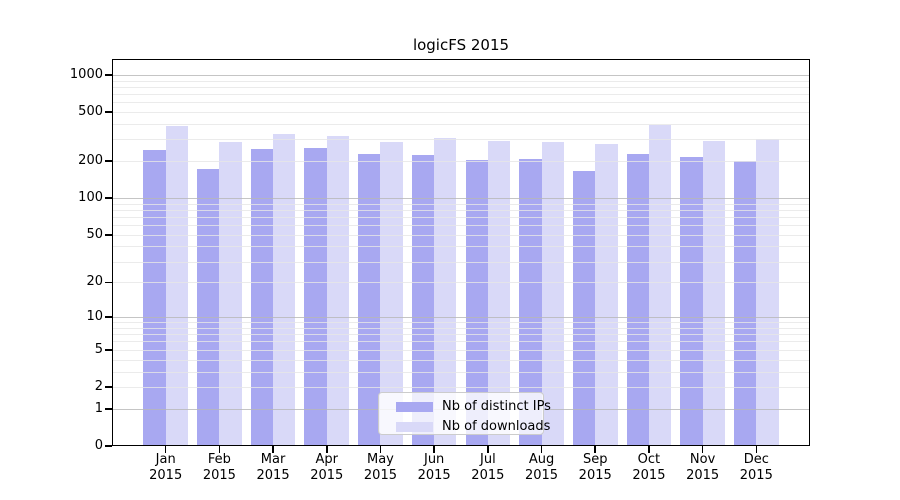 This screenshot has height=500, width=900. I want to click on x-tick-label-mar: Mar 2015, so click(273, 467).